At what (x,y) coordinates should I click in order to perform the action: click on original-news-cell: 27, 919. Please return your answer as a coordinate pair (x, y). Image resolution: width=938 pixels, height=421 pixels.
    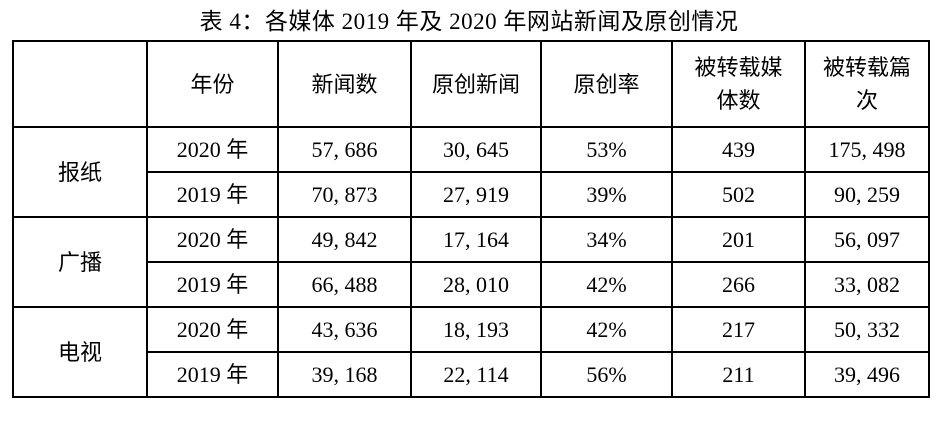
    Looking at the image, I should click on (476, 194).